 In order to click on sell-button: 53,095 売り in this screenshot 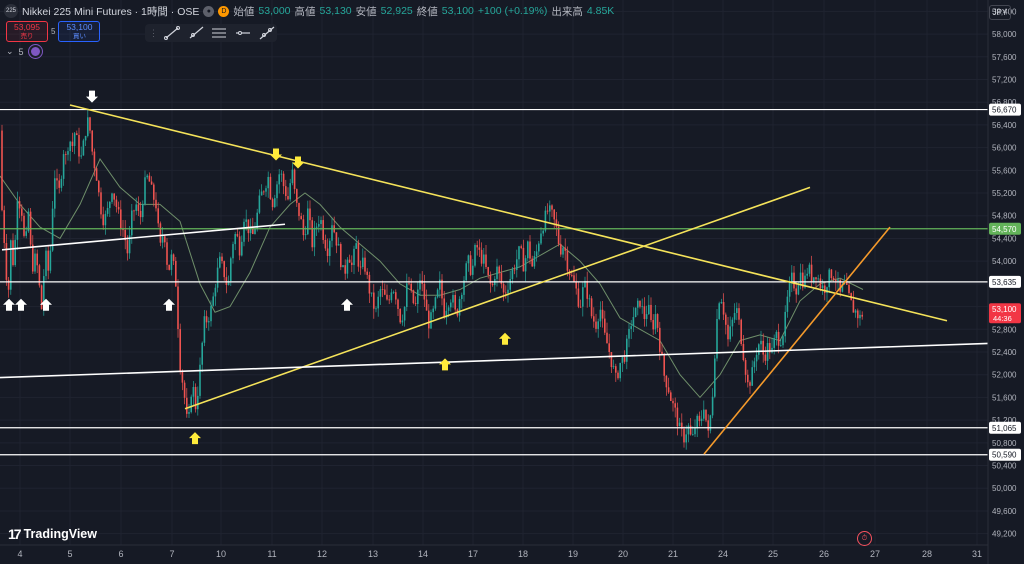, I will do `click(27, 31)`.